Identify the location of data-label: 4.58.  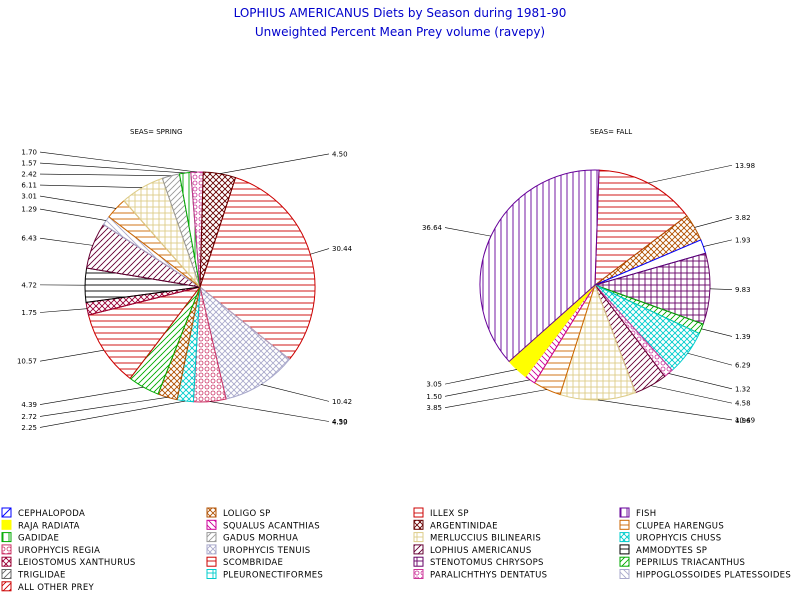
(743, 404).